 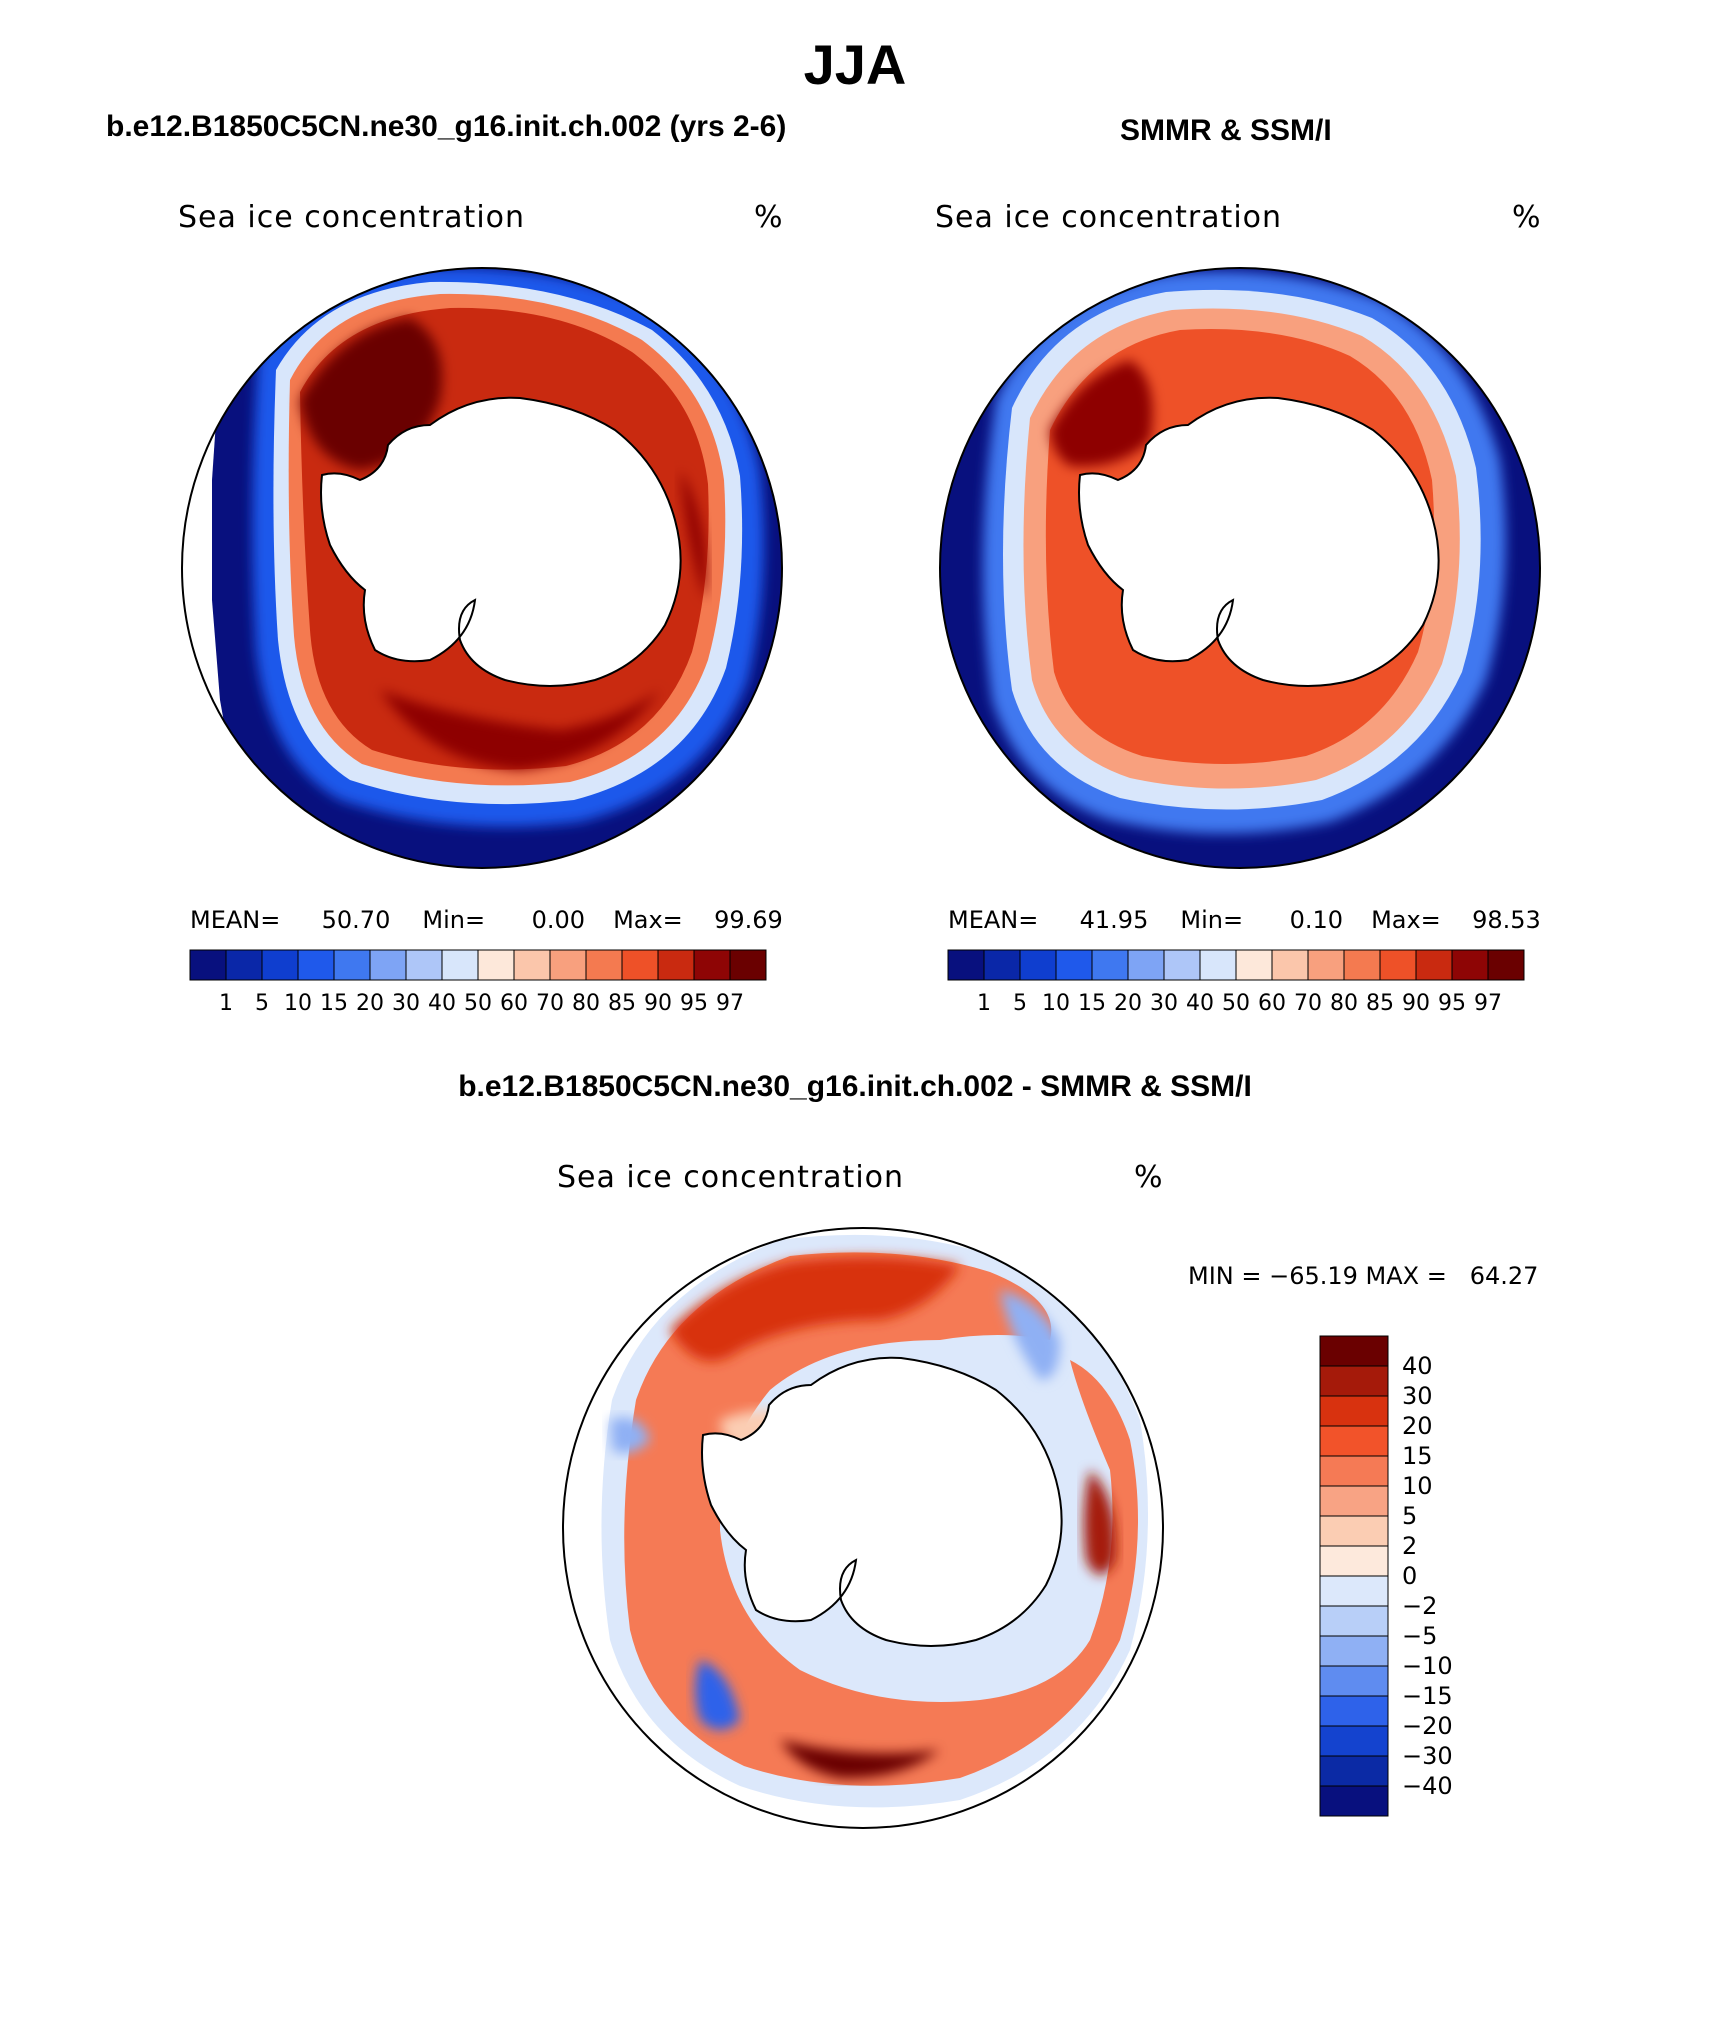 What do you see at coordinates (1363, 1276) in the screenshot?
I see `diff-minmax: MIN = −65.19 MAX = 64.27` at bounding box center [1363, 1276].